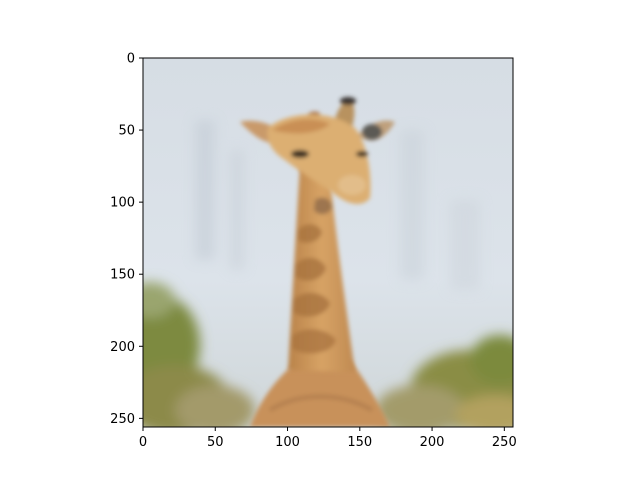 This screenshot has height=480, width=640. Describe the element at coordinates (215, 442) in the screenshot. I see `x-tick-label: 50` at that location.